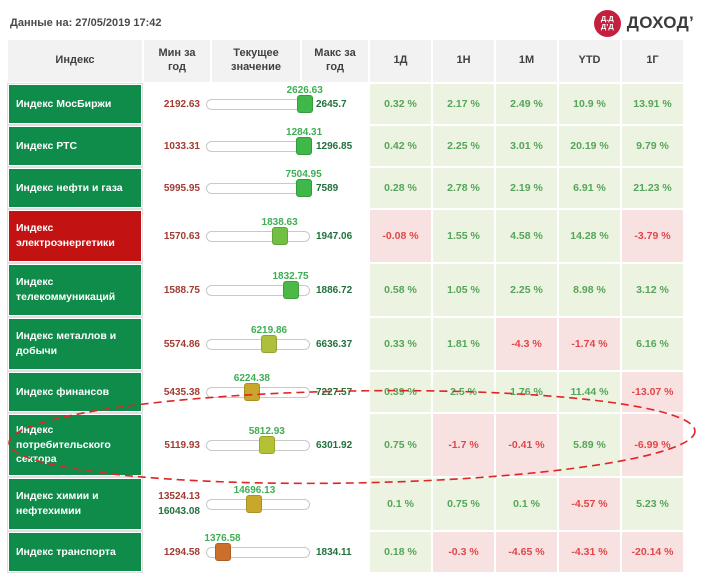 Image resolution: width=702 pixels, height=576 pixels. What do you see at coordinates (643, 23) in the screenshot?
I see `dohod-logo: Д.Д Д’Д ДОХОД’` at bounding box center [643, 23].